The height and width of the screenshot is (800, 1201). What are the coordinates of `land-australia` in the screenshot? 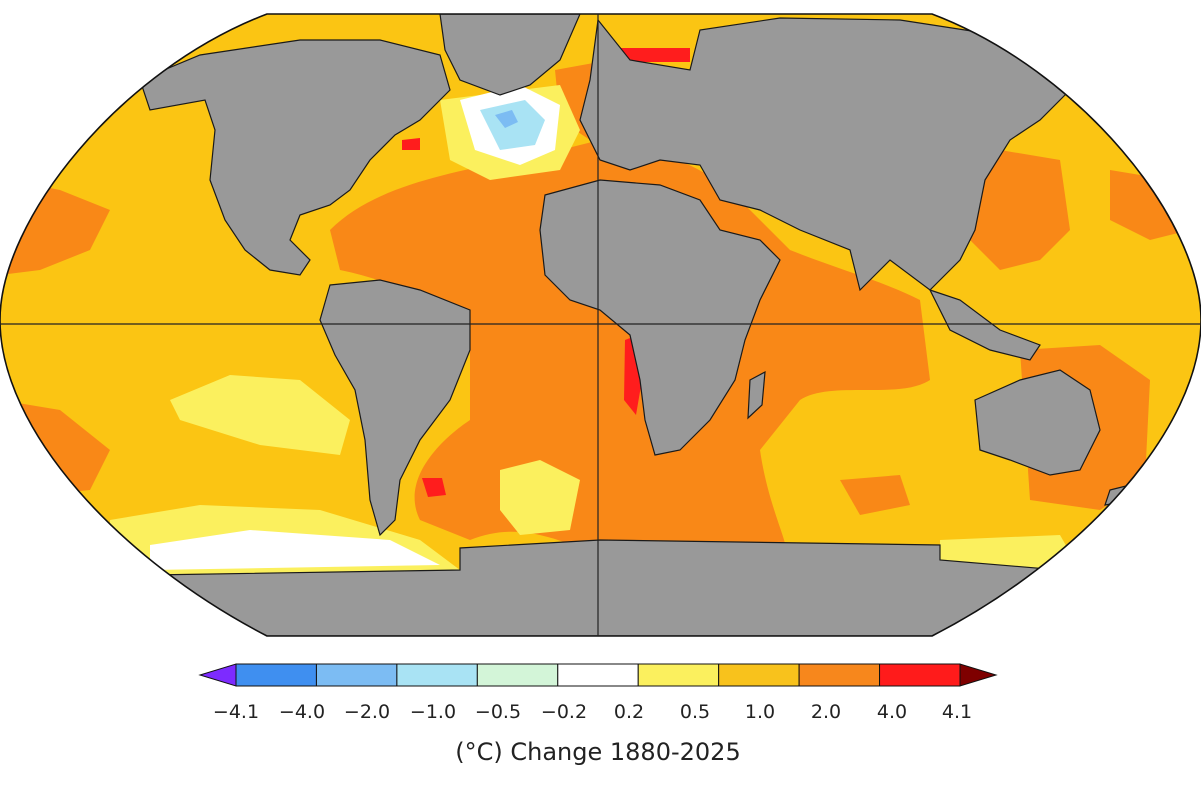 It's located at (1037, 422).